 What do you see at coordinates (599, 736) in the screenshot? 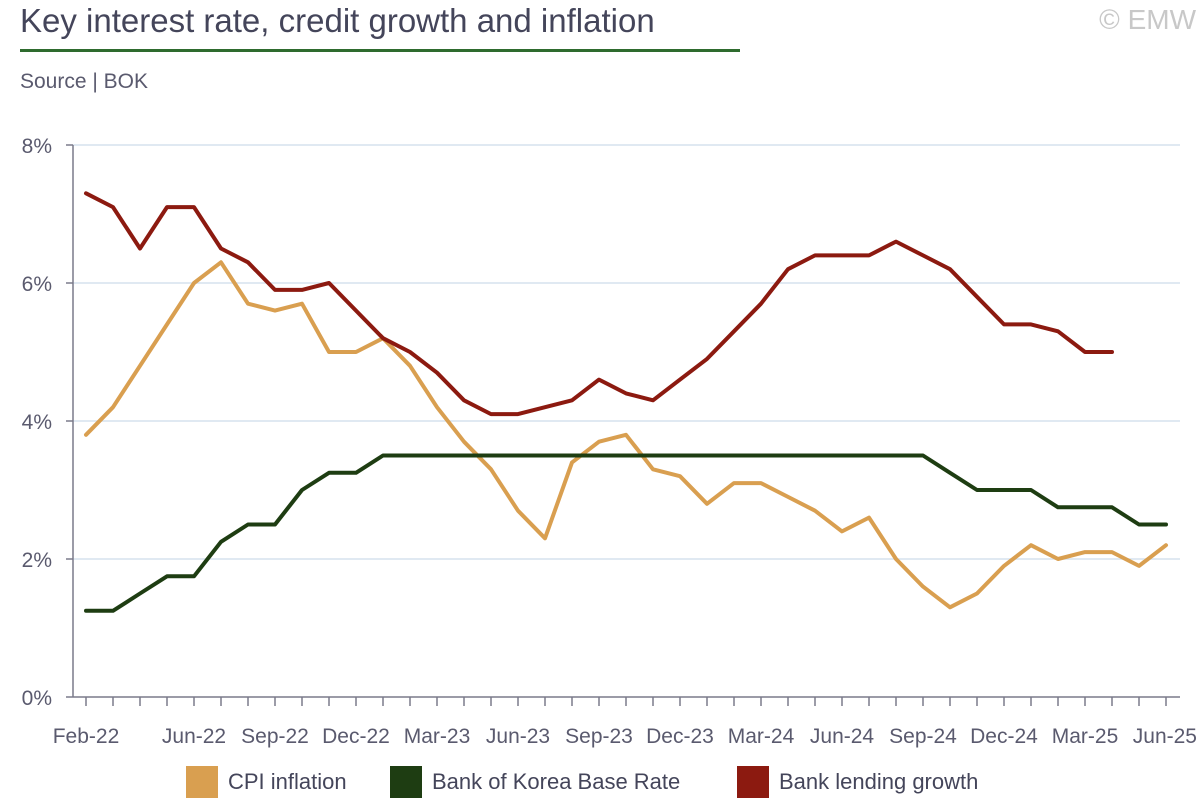
I see `x-tick-label: Sep-23` at bounding box center [599, 736].